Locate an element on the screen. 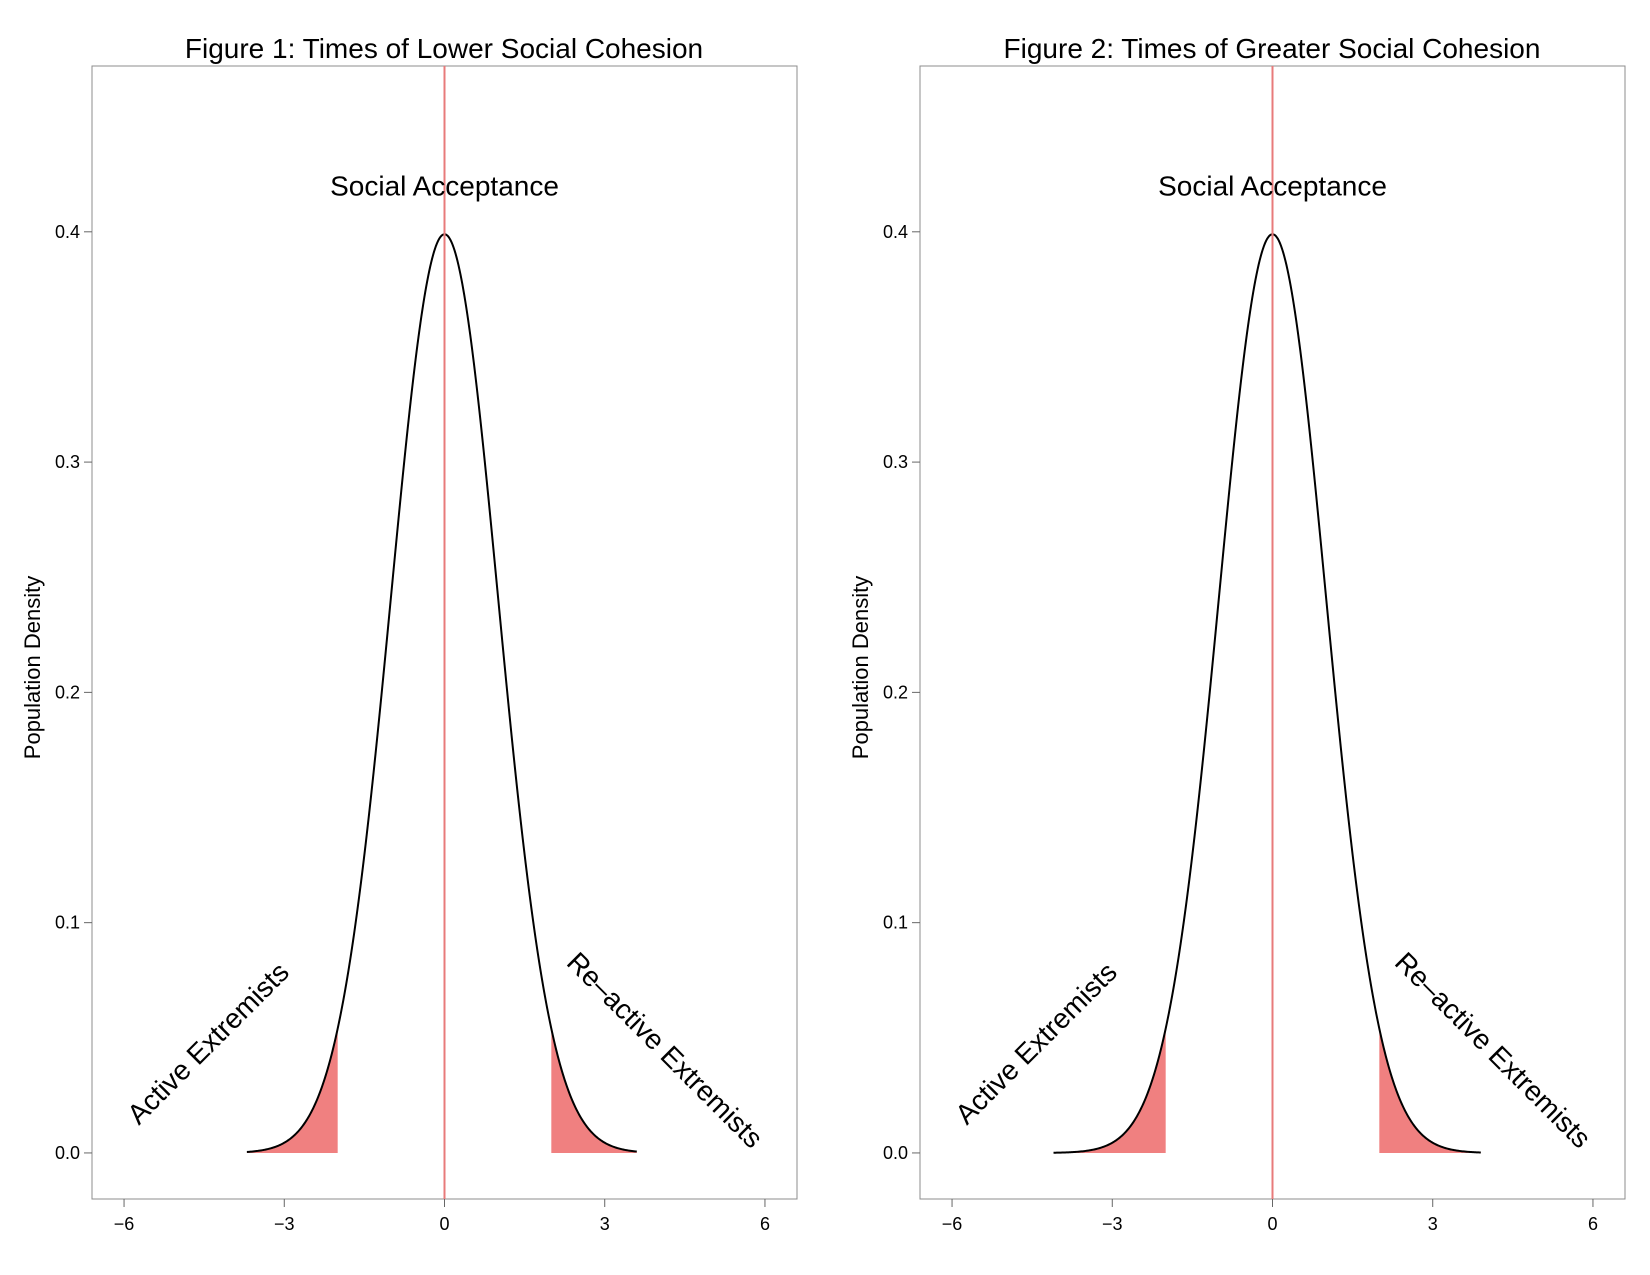 The image size is (1650, 1275). chart-title: Figure 1: Times of Lower Social Cohesion is located at coordinates (444, 48).